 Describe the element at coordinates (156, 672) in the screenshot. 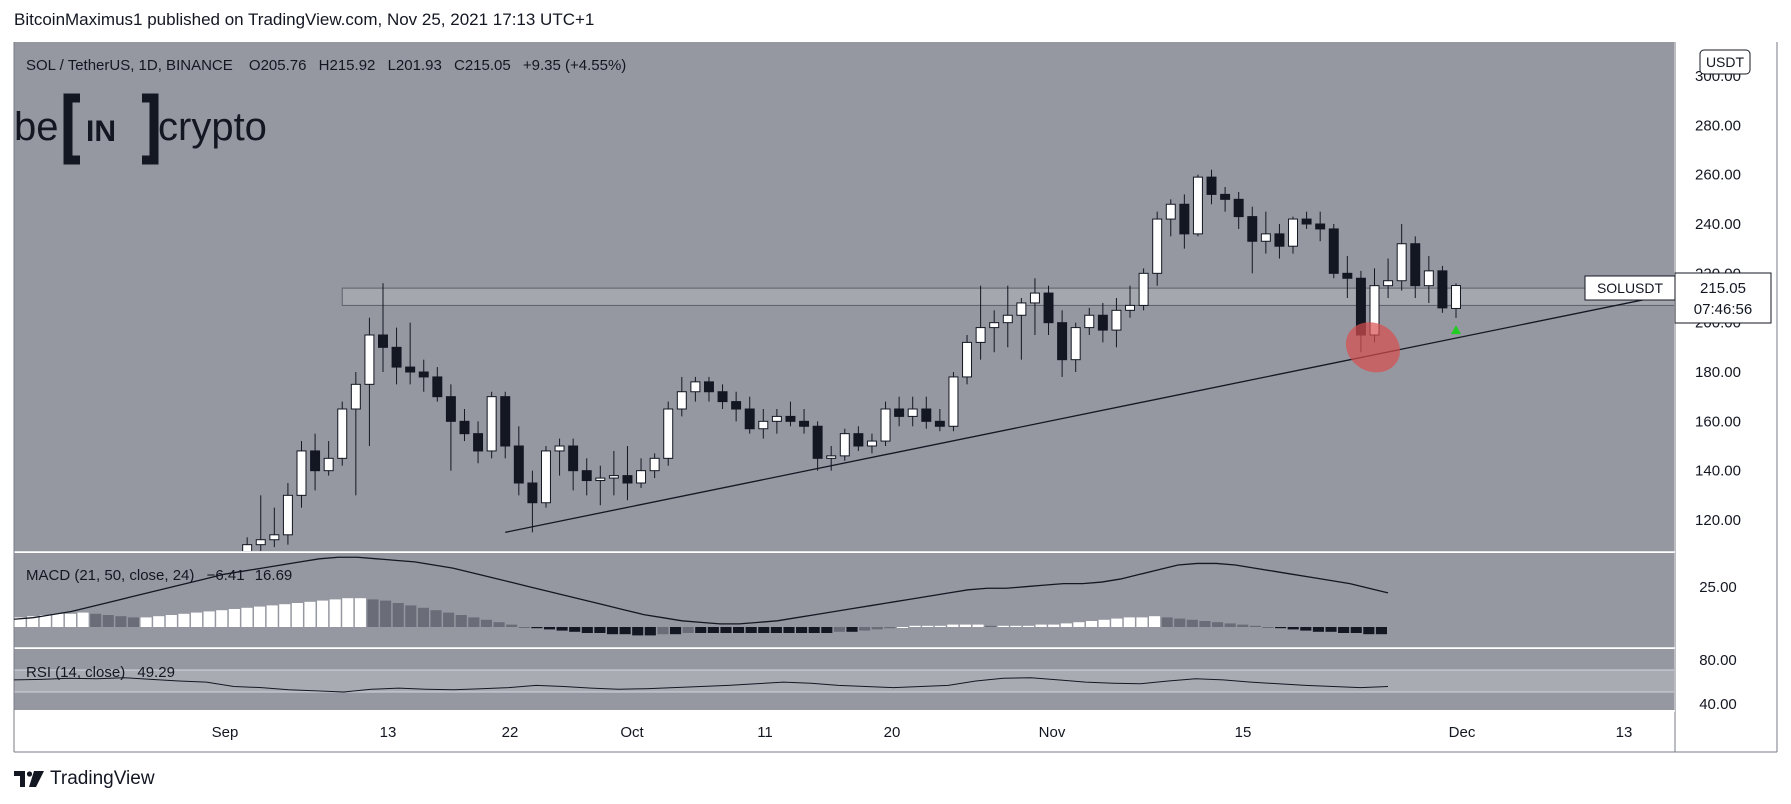

I see `rsi-value: 49.29` at that location.